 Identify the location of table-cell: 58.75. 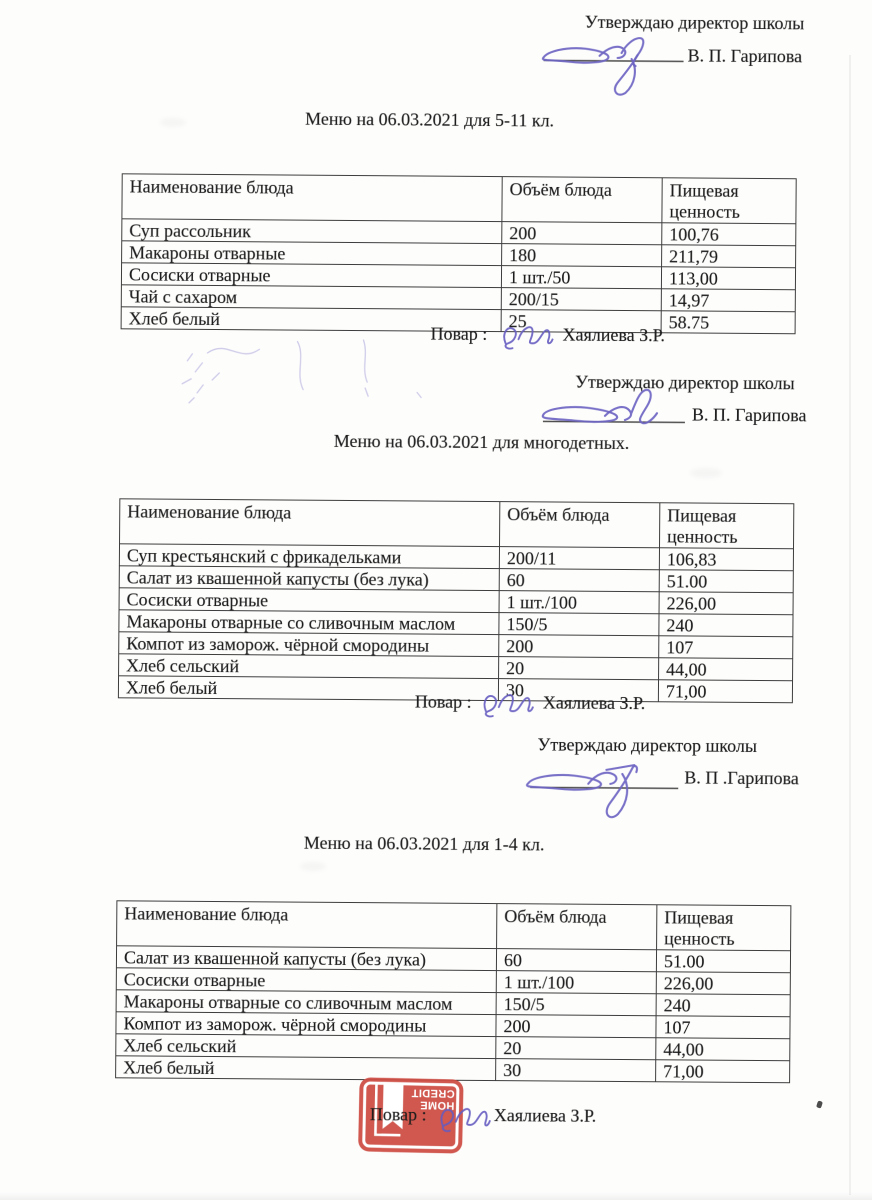
(728, 322).